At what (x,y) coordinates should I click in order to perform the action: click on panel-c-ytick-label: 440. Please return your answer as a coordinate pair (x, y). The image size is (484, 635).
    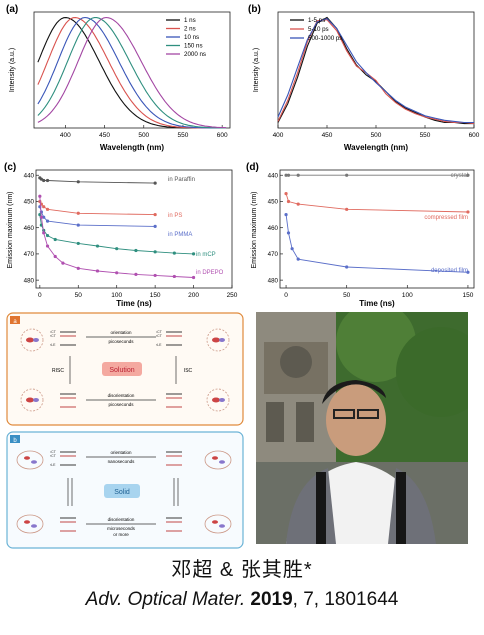
    Looking at the image, I should click on (29, 175).